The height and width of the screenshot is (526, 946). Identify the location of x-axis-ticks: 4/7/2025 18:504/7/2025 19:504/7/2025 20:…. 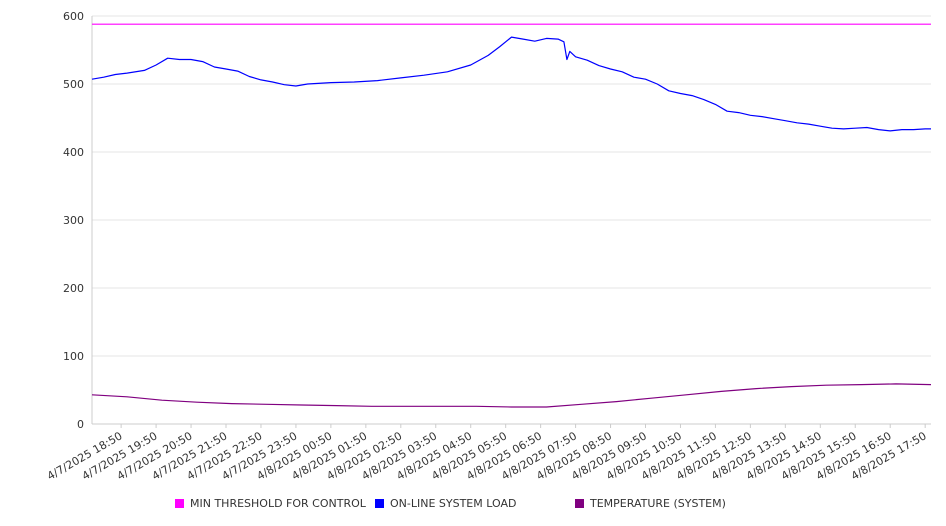
(487, 453).